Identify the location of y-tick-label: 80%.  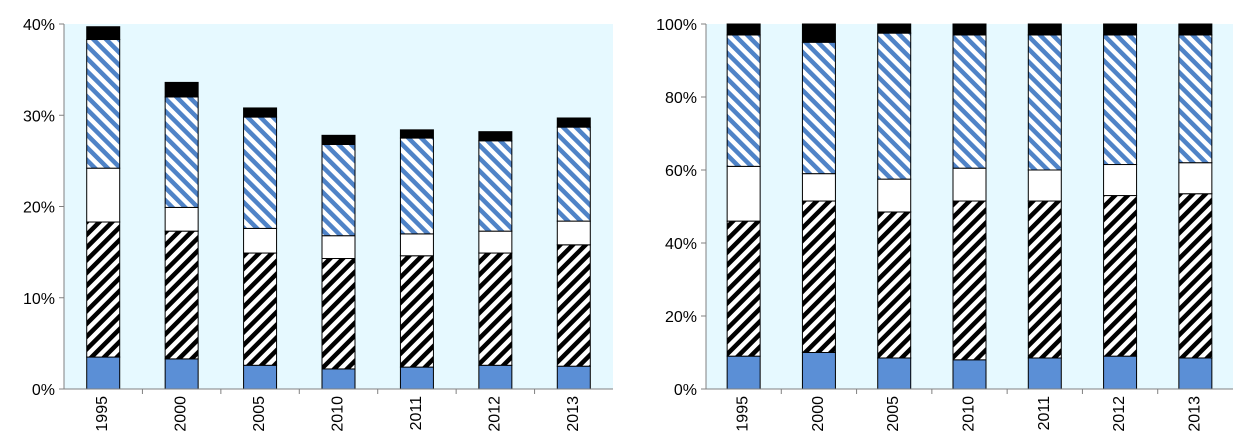
(681, 98).